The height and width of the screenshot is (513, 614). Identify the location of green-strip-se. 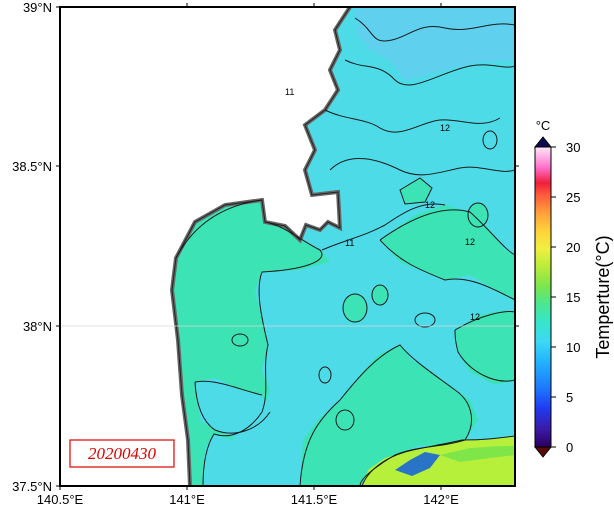
(477, 454).